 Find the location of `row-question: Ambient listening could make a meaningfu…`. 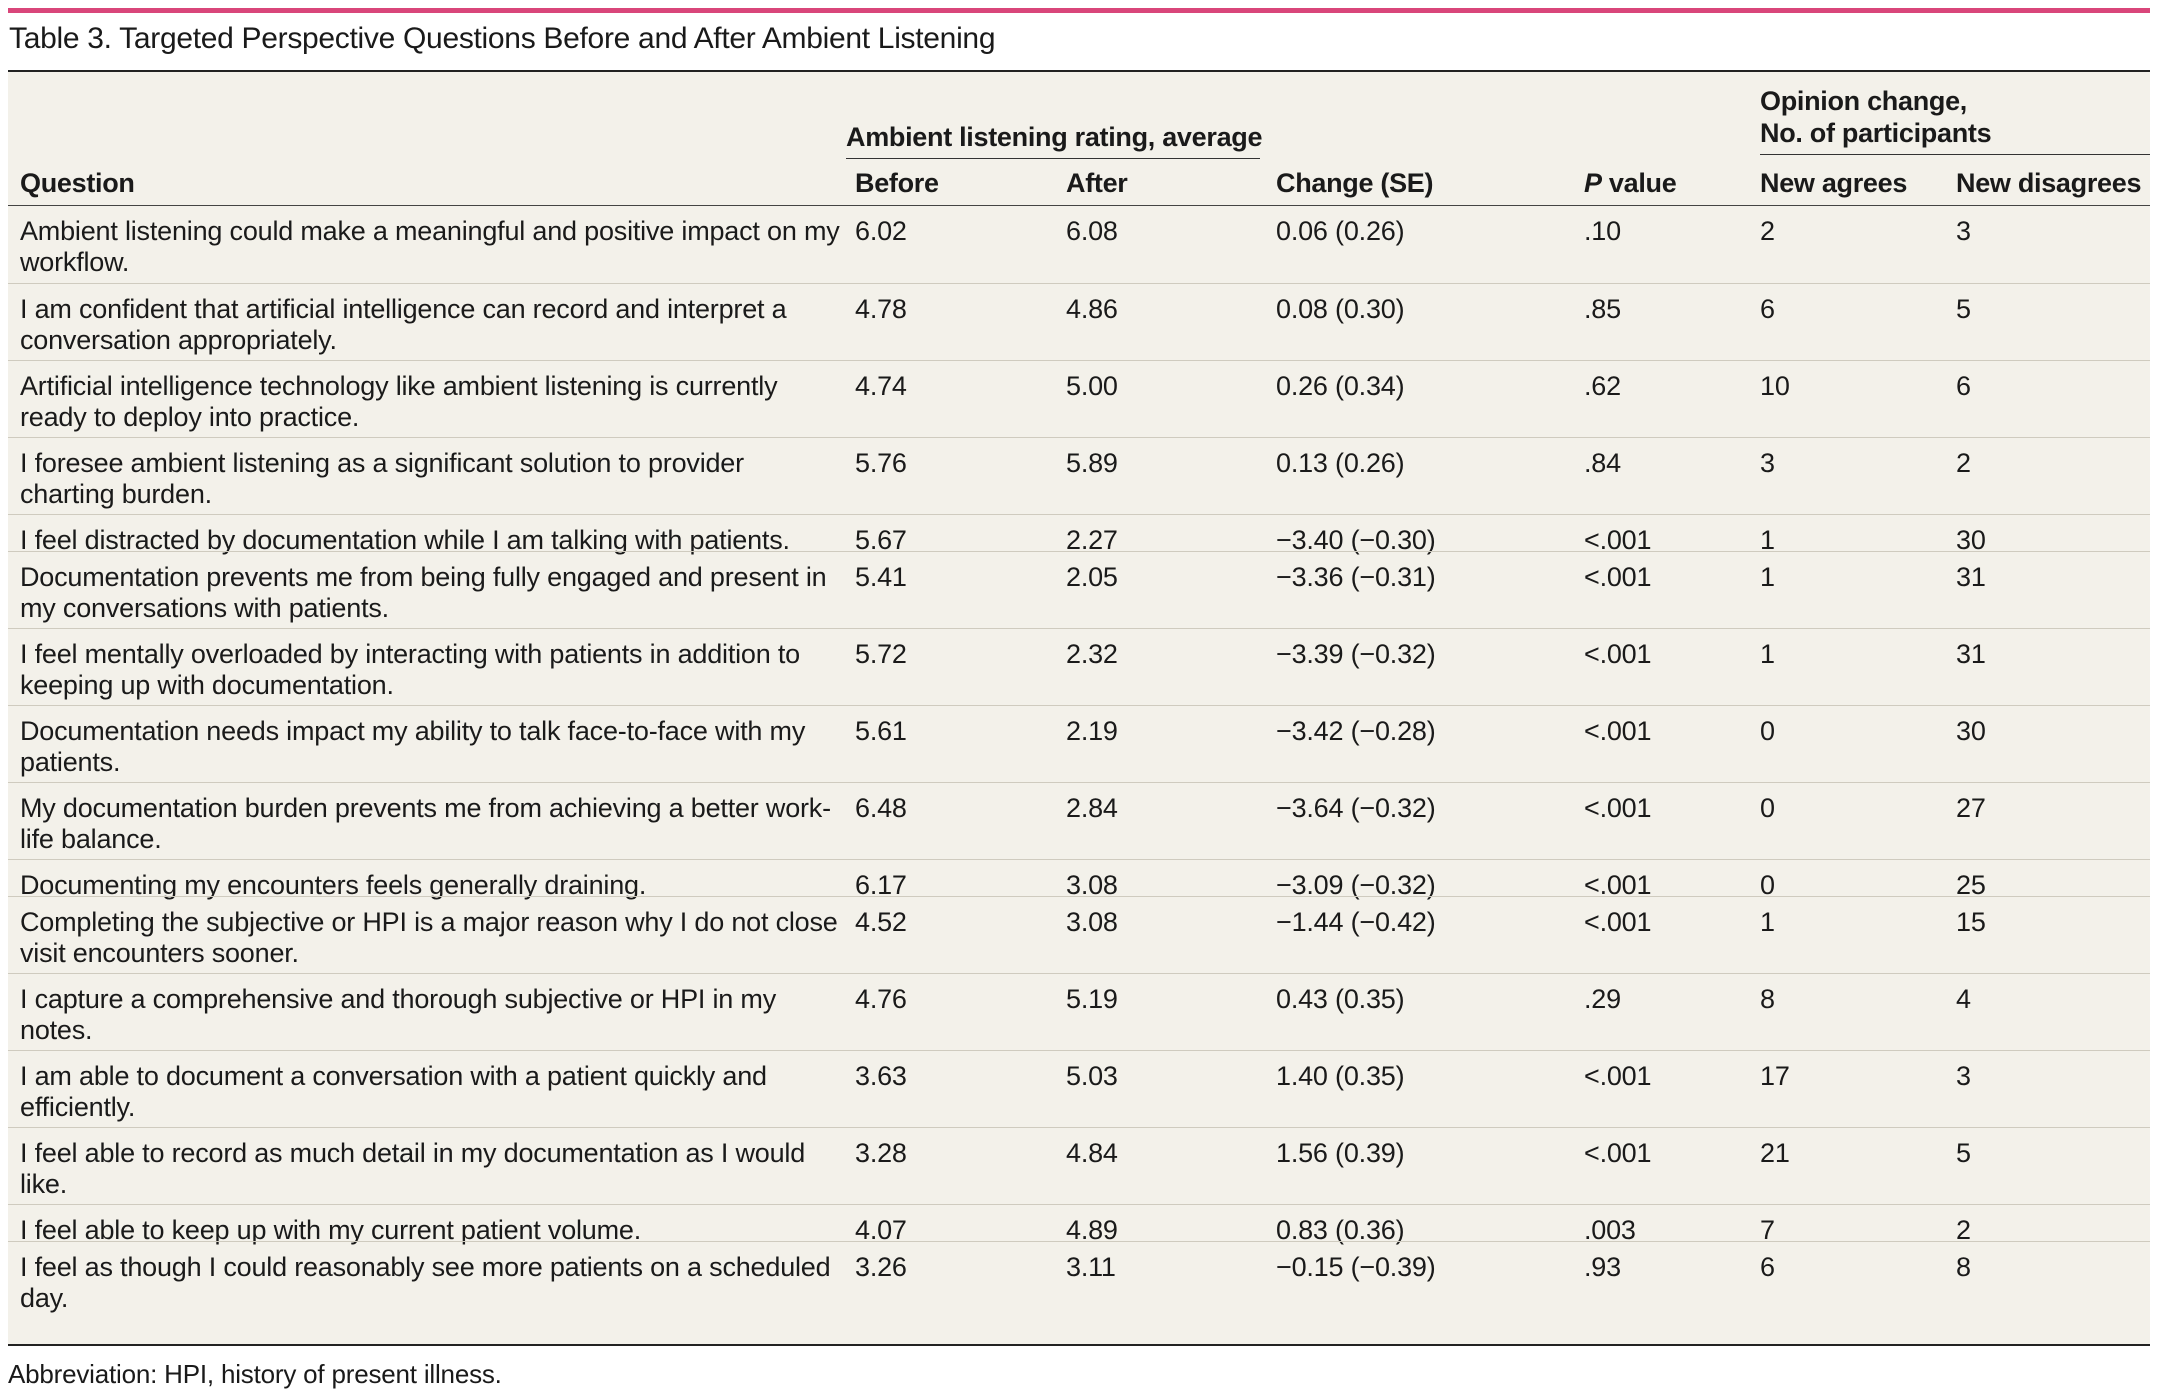

row-question: Ambient listening could make a meaningfu… is located at coordinates (430, 246).